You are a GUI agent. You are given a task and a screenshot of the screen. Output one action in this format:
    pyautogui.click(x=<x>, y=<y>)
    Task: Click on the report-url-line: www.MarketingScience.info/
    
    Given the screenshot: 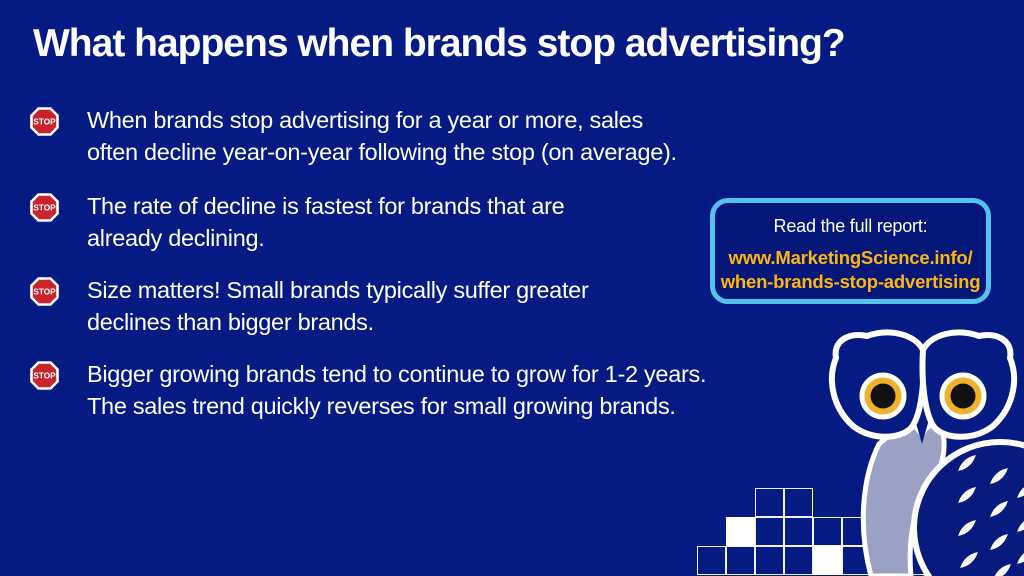 What is the action you would take?
    pyautogui.click(x=850, y=257)
    